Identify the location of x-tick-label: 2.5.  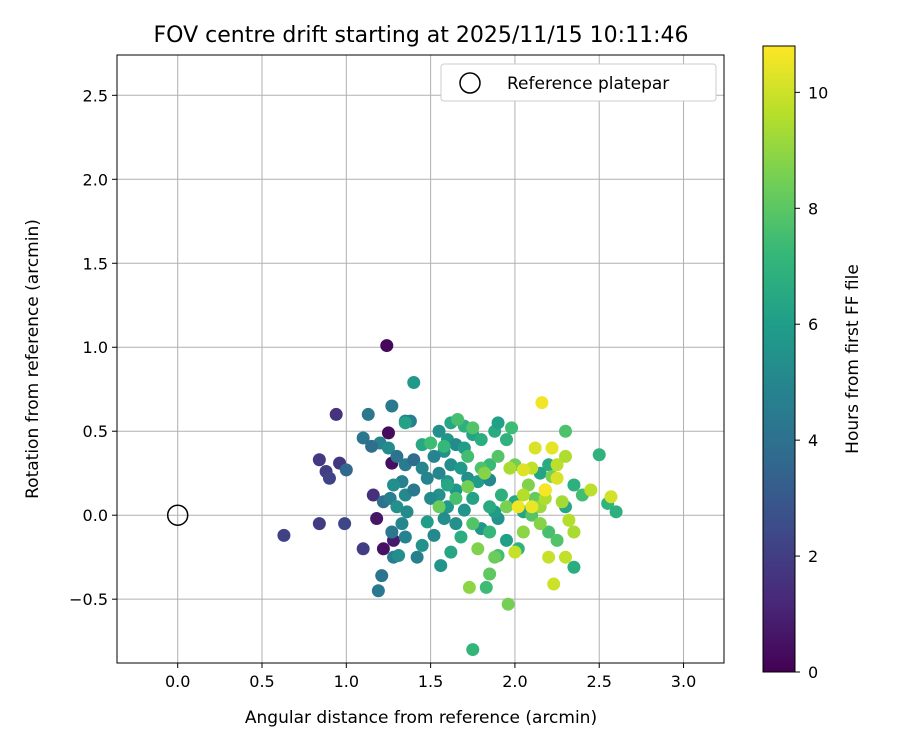
(599, 681).